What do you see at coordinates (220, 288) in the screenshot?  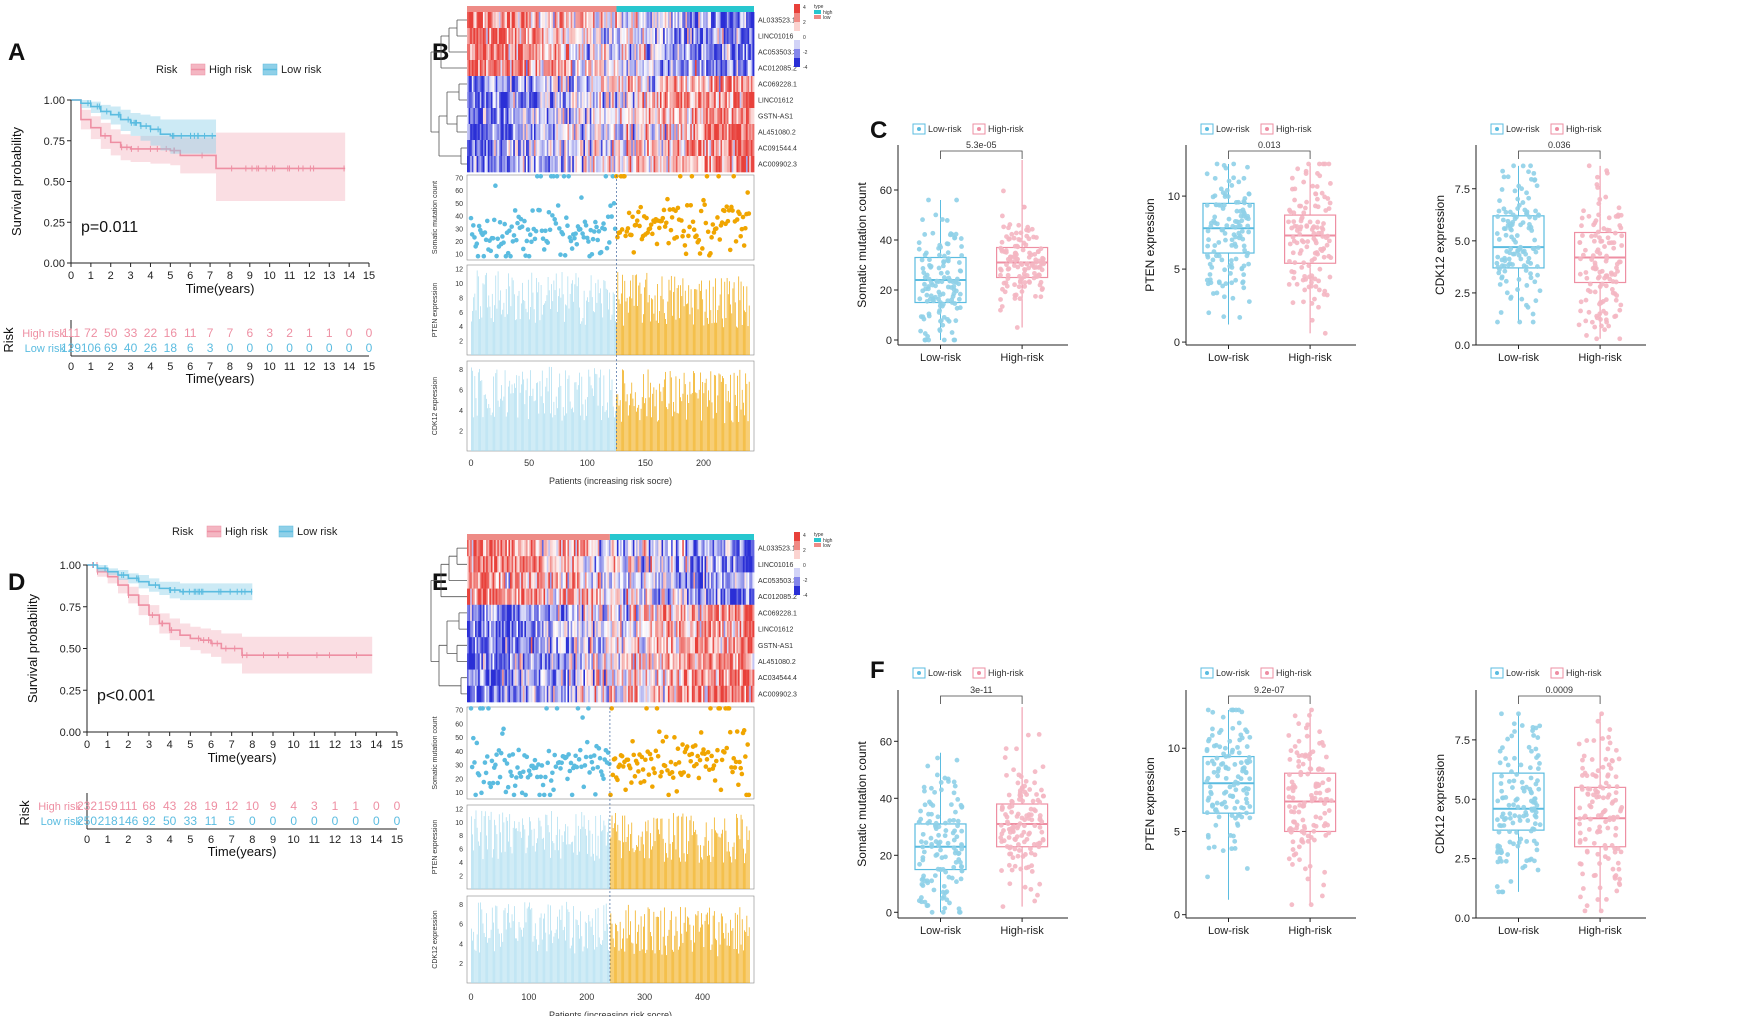 I see `x-axis-title: Time(years)` at bounding box center [220, 288].